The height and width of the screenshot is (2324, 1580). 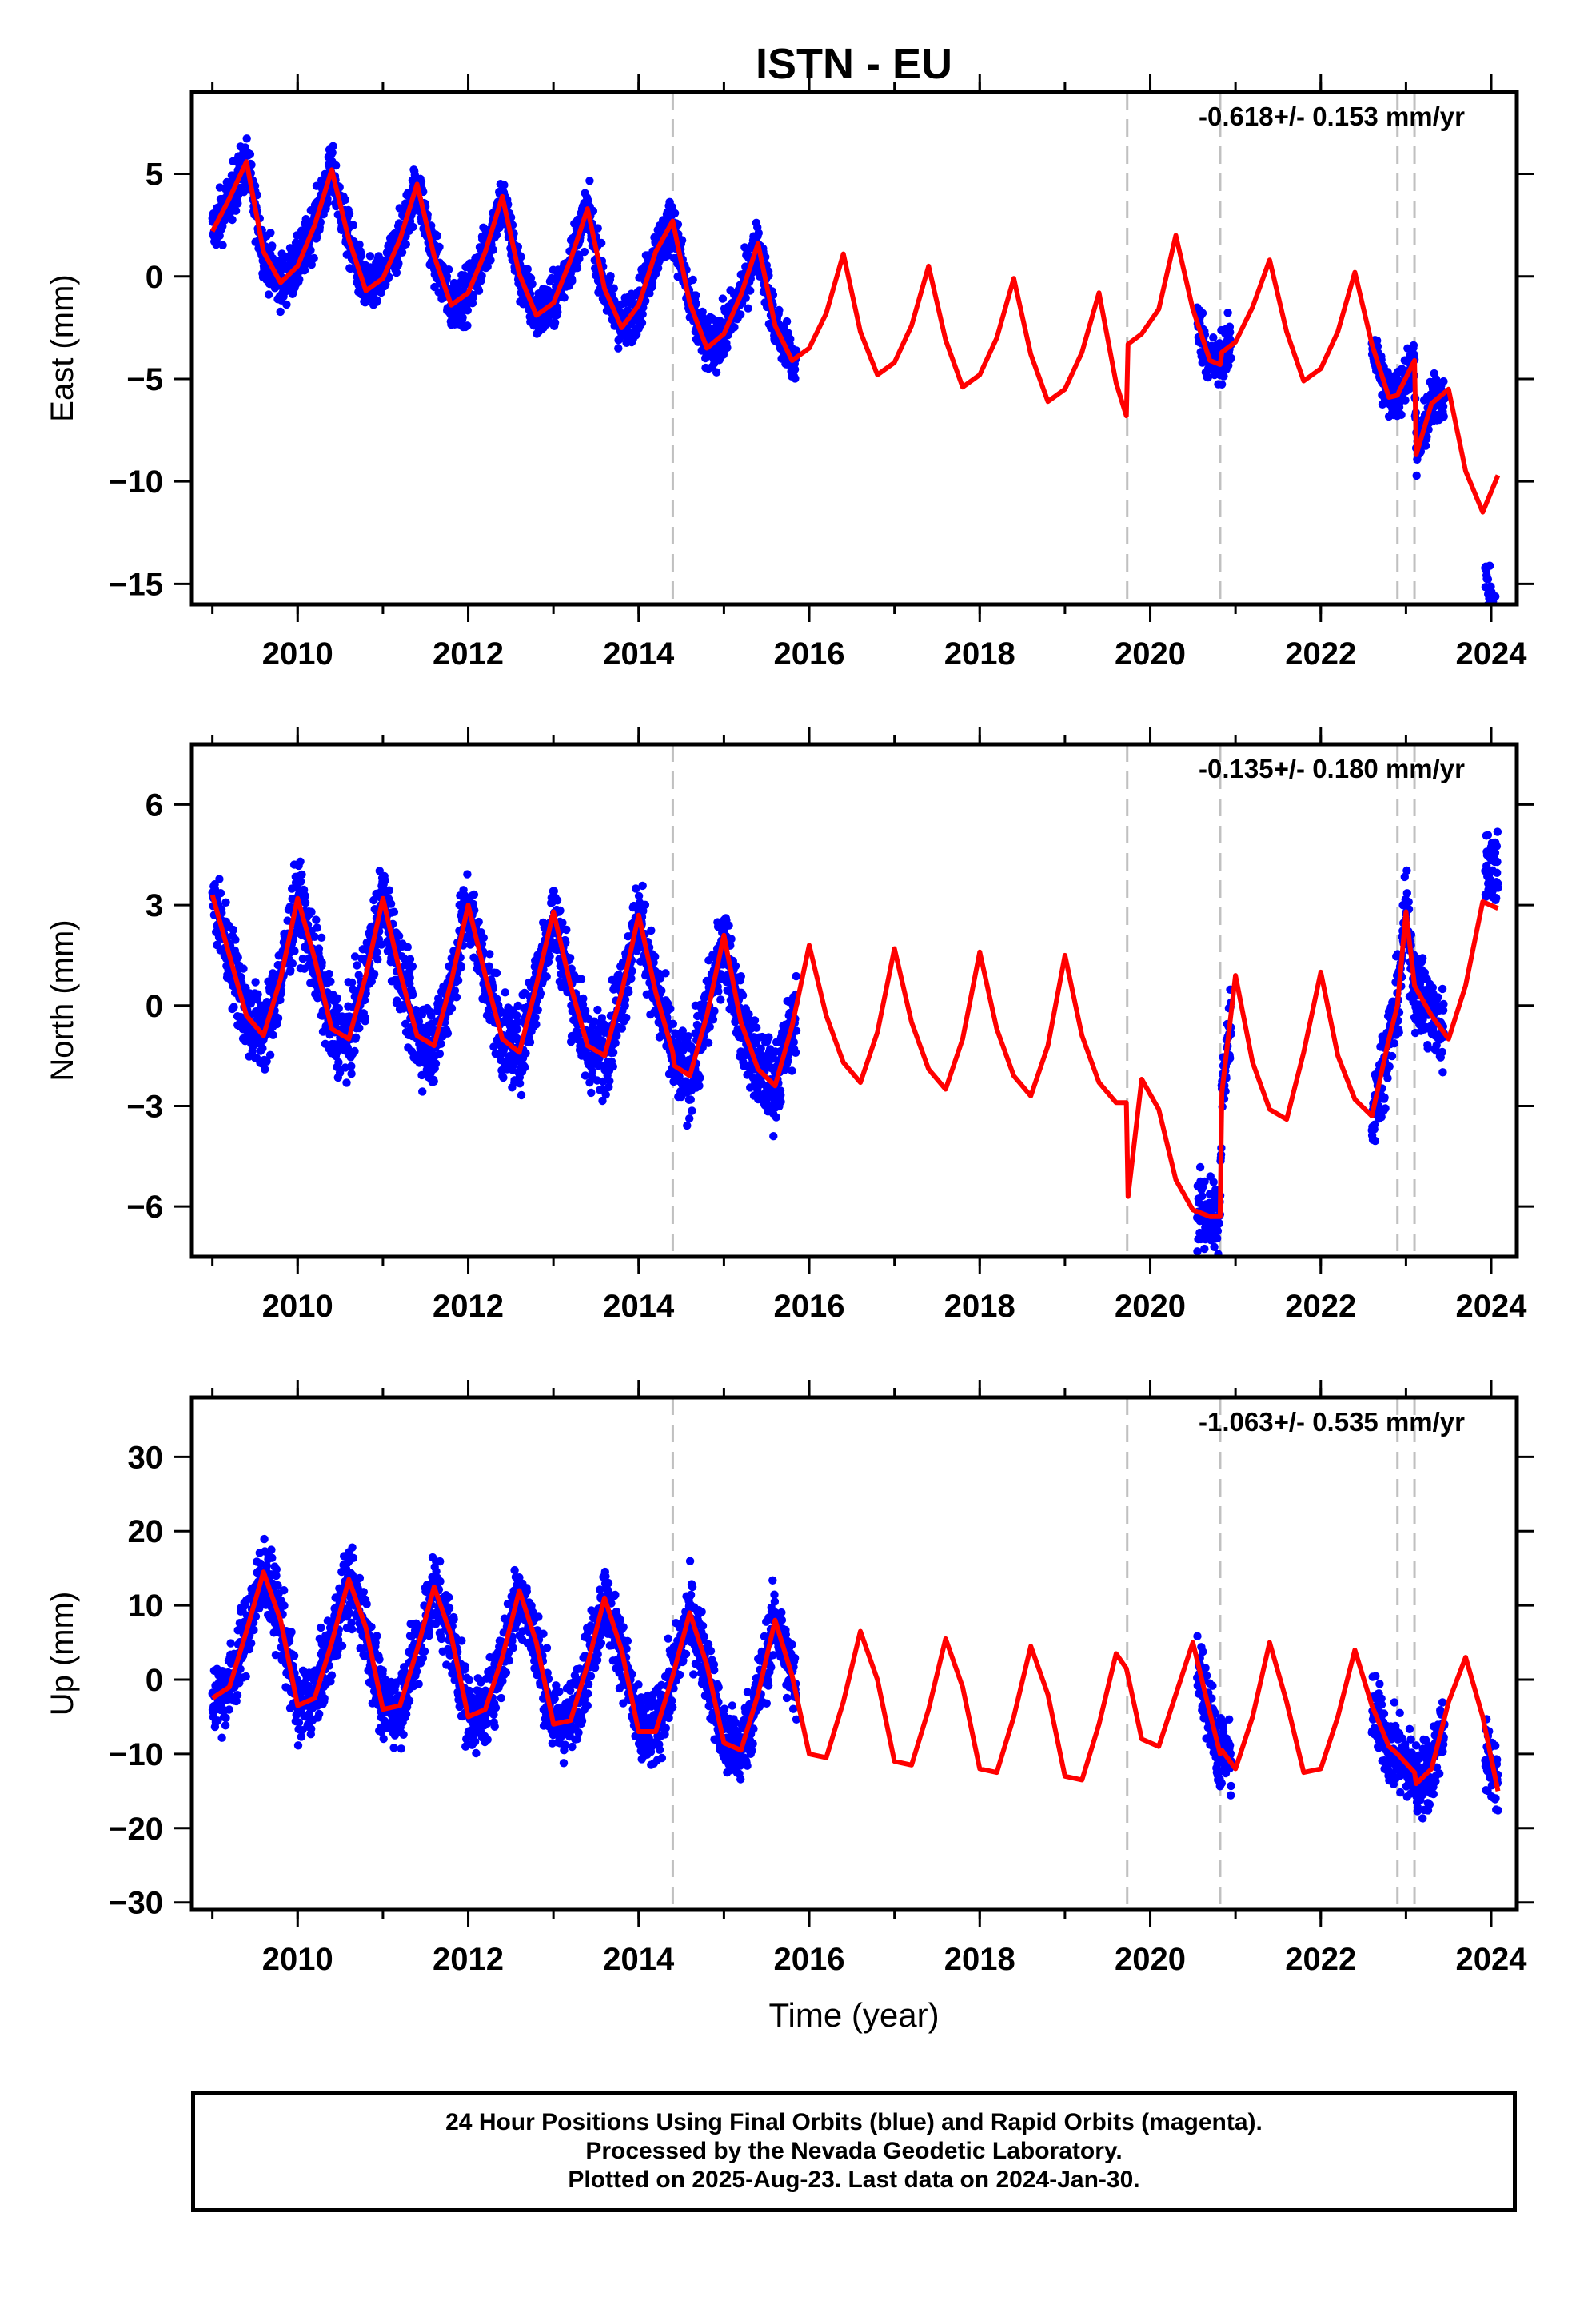 What do you see at coordinates (154, 175) in the screenshot?
I see `east-y-tick-label: 5` at bounding box center [154, 175].